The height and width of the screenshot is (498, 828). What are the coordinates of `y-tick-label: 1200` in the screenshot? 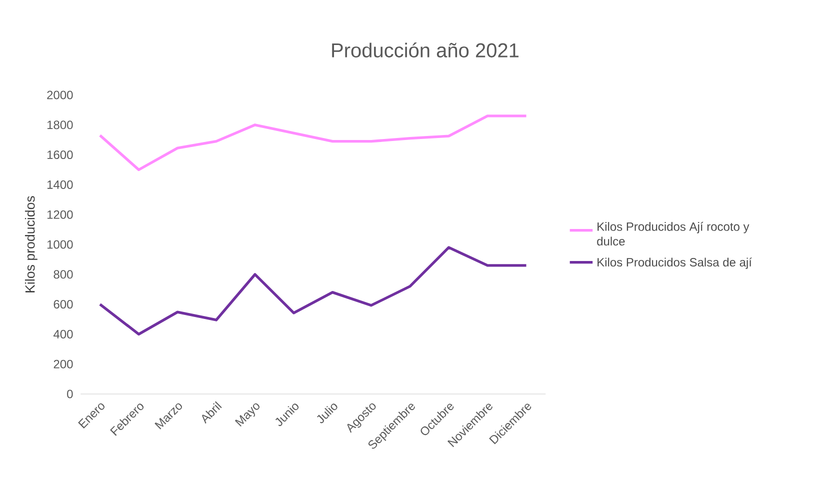 It's located at (60, 214).